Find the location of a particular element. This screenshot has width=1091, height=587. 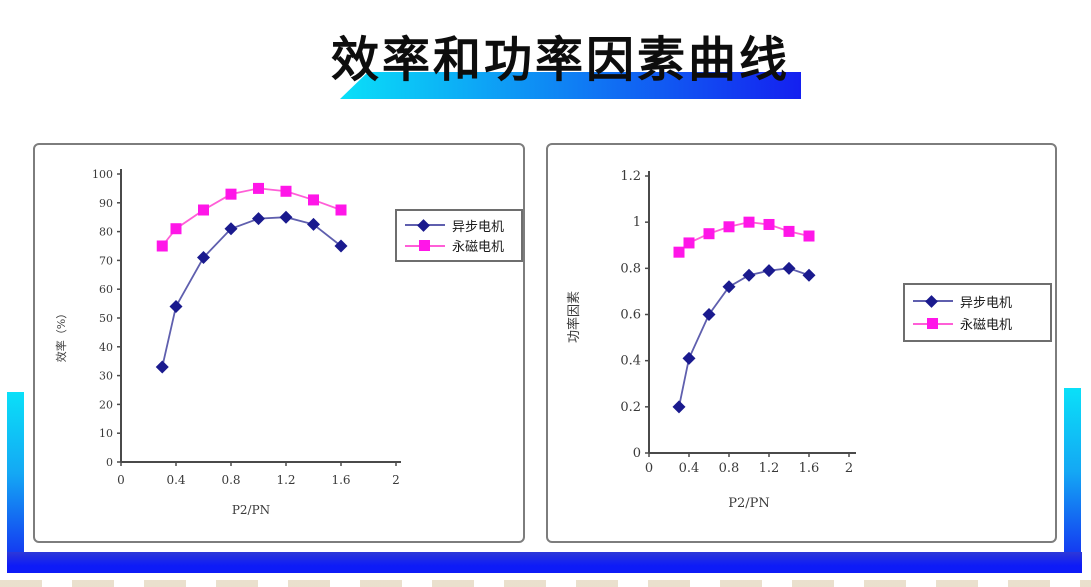

svg-text: 1 is located at coordinates (637, 222).